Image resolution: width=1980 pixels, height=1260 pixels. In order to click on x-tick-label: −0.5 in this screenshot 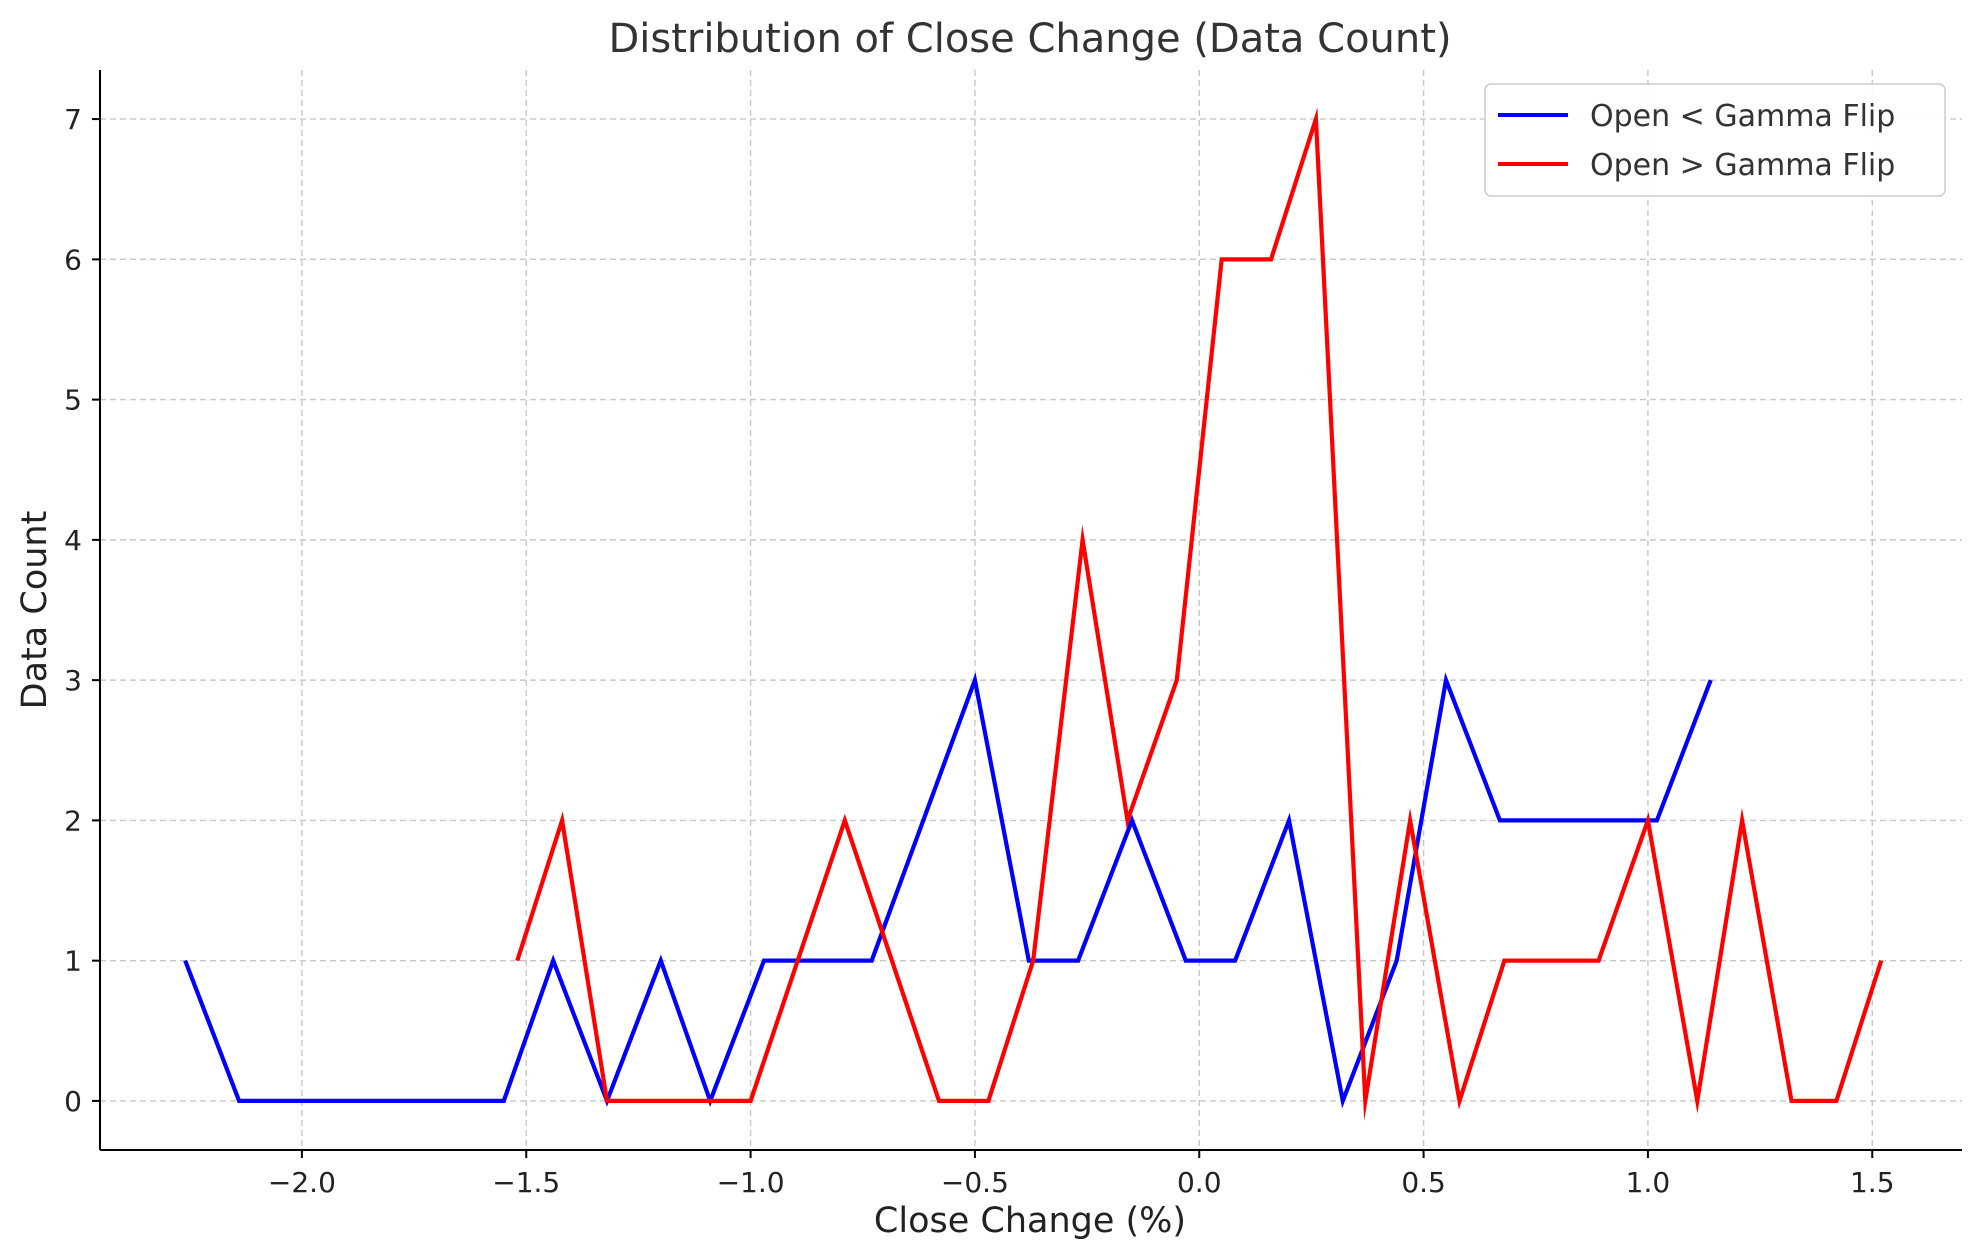, I will do `click(975, 1182)`.